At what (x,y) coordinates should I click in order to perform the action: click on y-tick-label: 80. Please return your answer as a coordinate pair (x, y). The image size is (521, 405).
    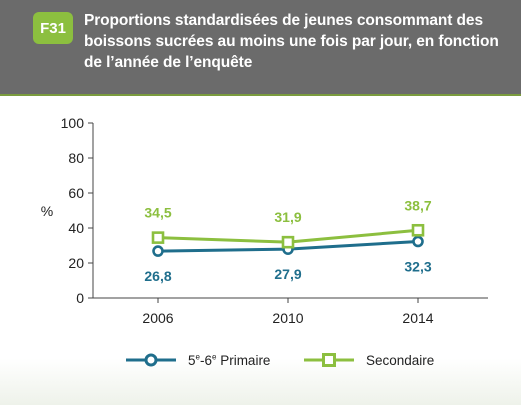
    Looking at the image, I should click on (76, 158).